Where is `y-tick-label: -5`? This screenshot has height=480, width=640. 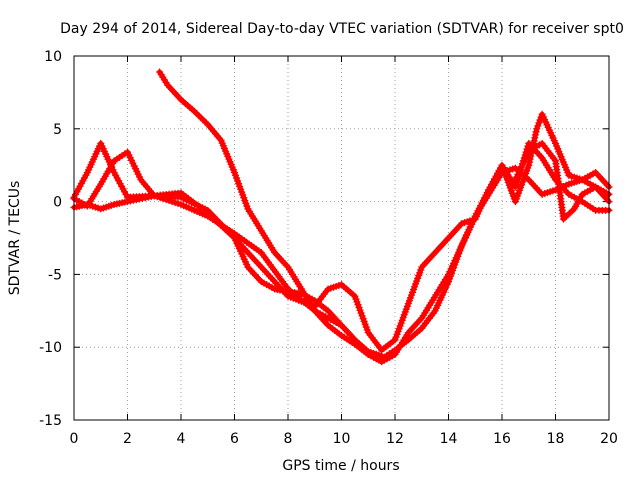 y-tick-label: -5 is located at coordinates (55, 275).